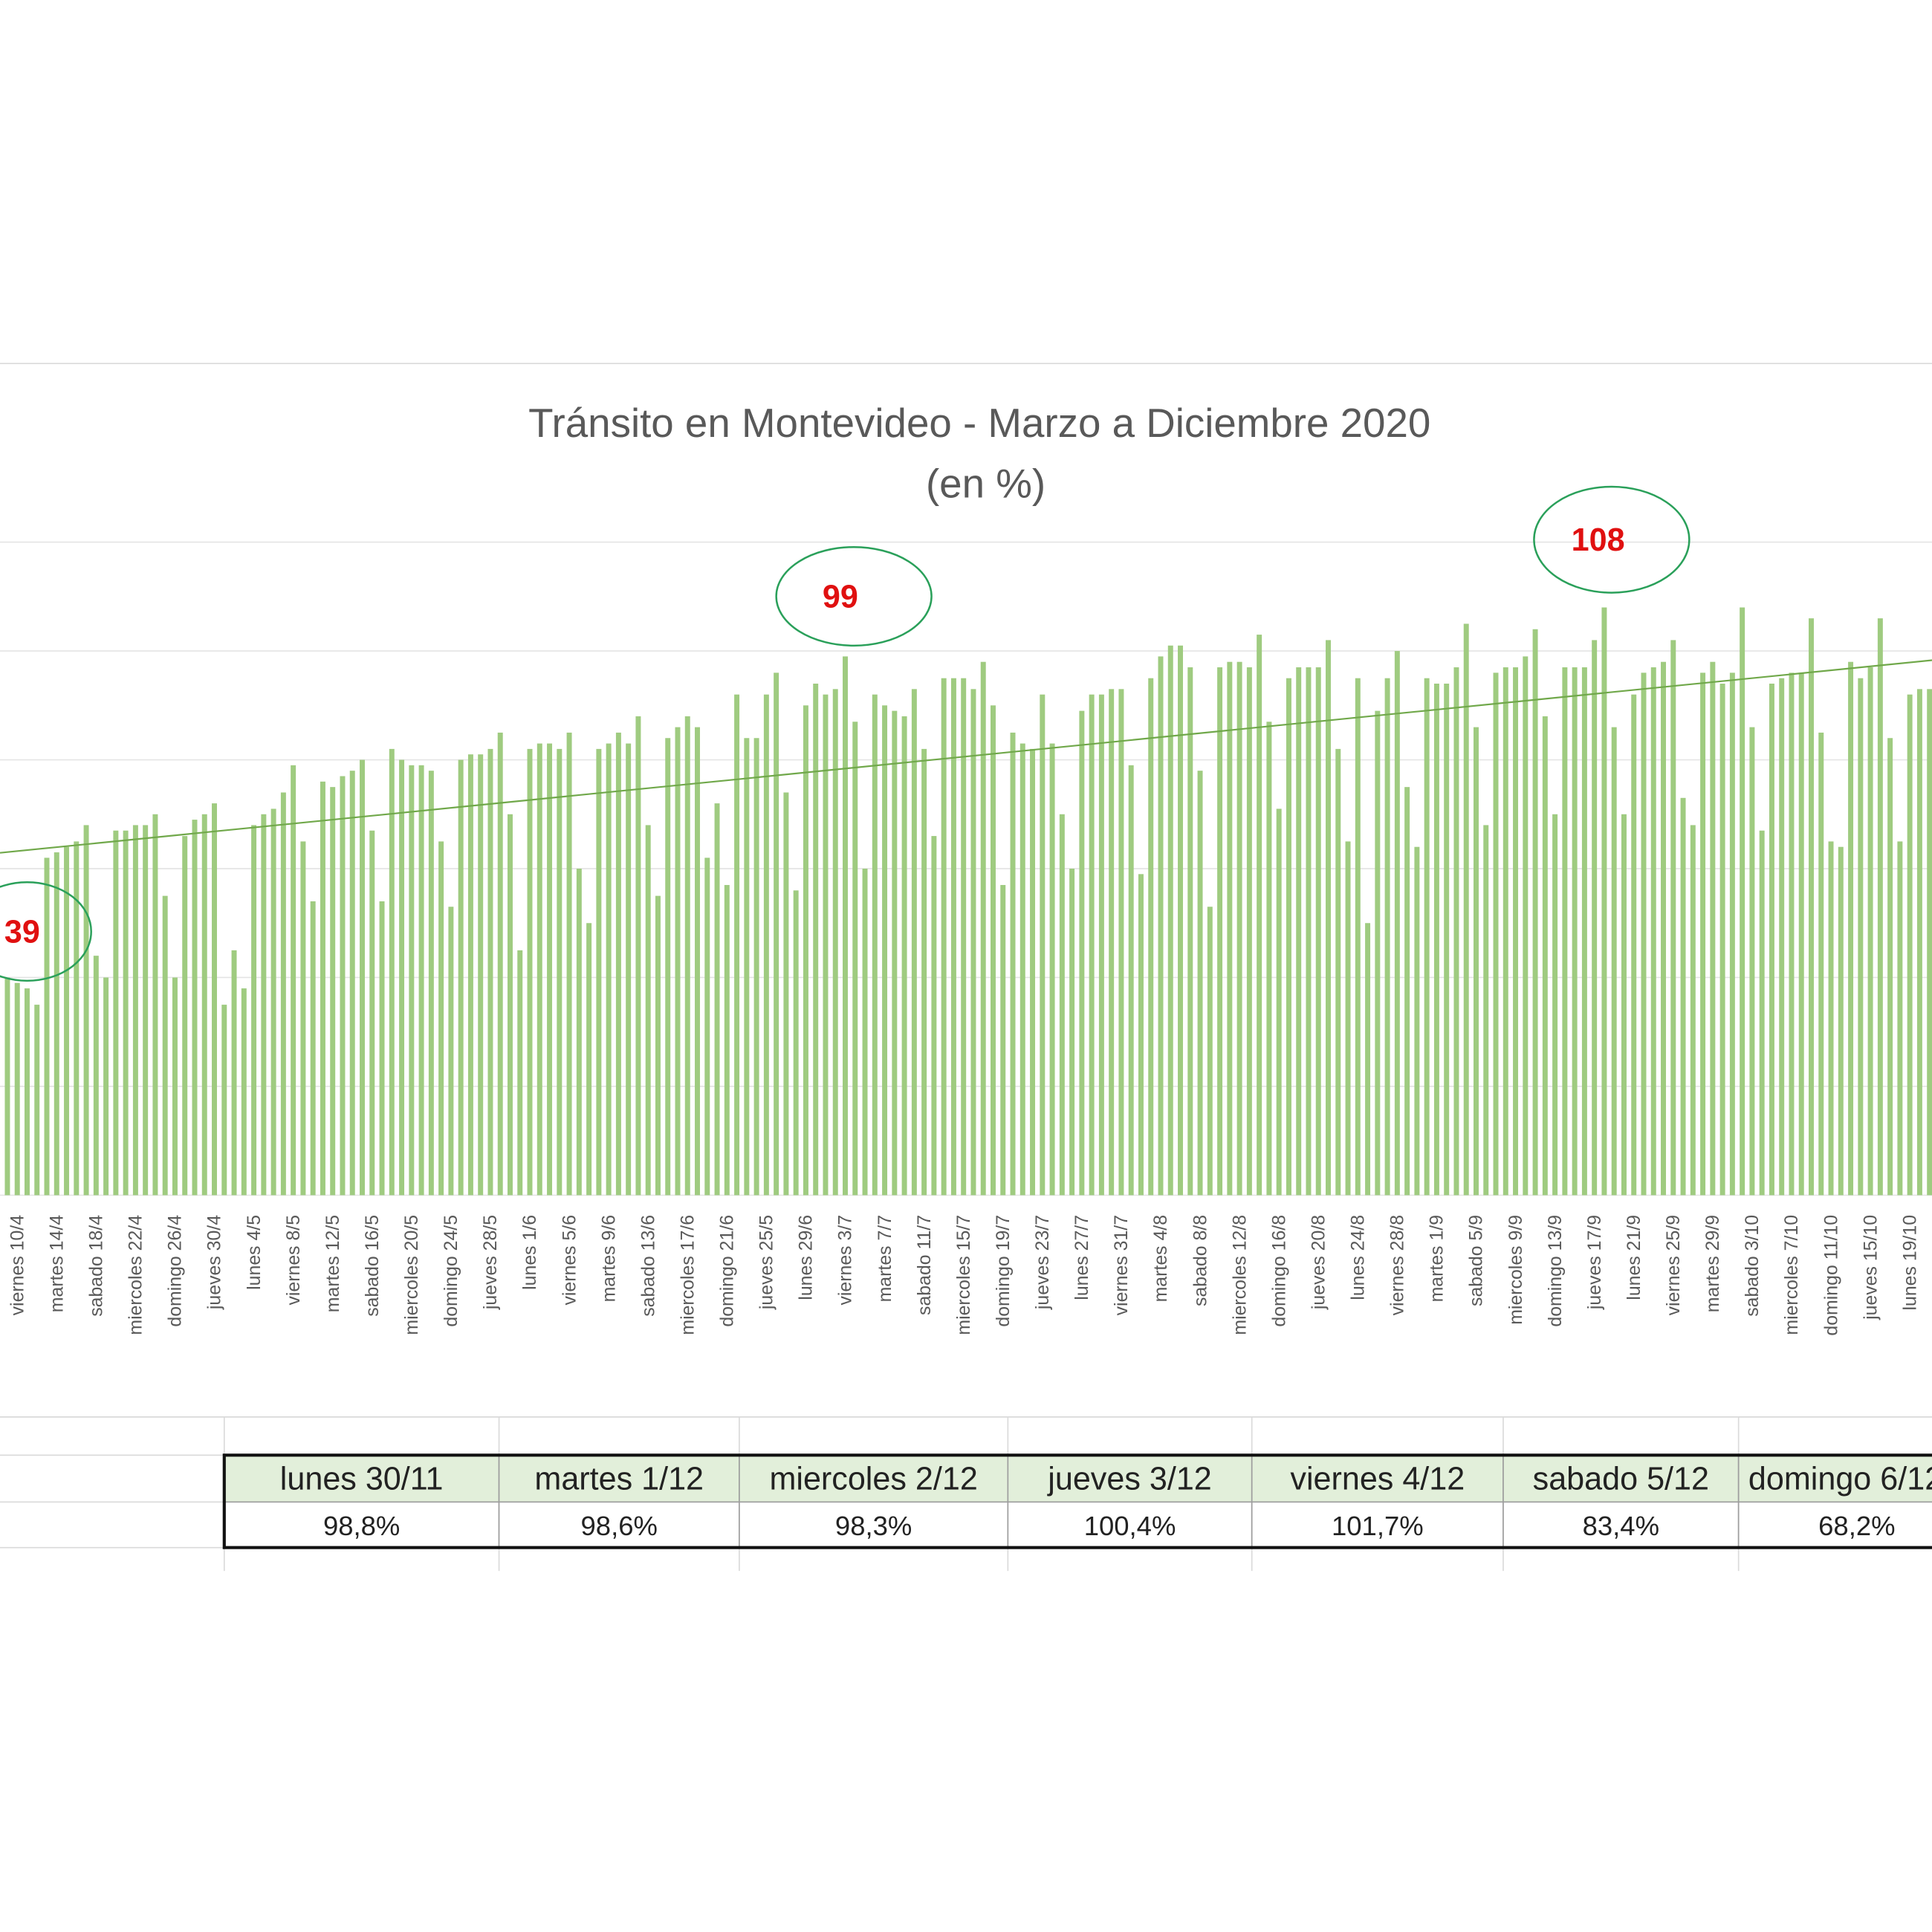 Image resolution: width=1932 pixels, height=1932 pixels. What do you see at coordinates (1003, 1271) in the screenshot?
I see `x-tick-label: domingo 19/7` at bounding box center [1003, 1271].